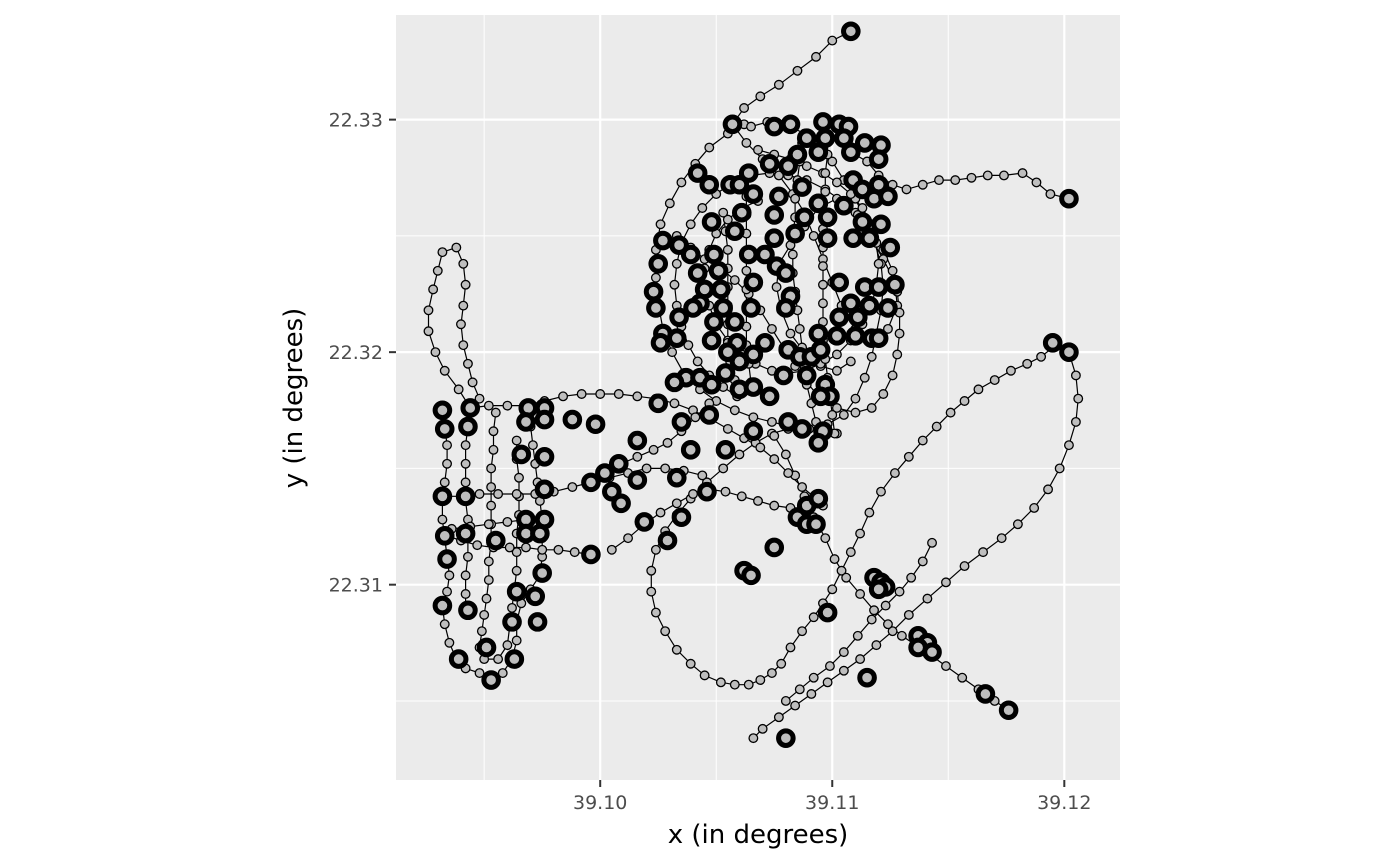 The height and width of the screenshot is (865, 1400). I want to click on y-tick-label: 22.33, so click(356, 121).